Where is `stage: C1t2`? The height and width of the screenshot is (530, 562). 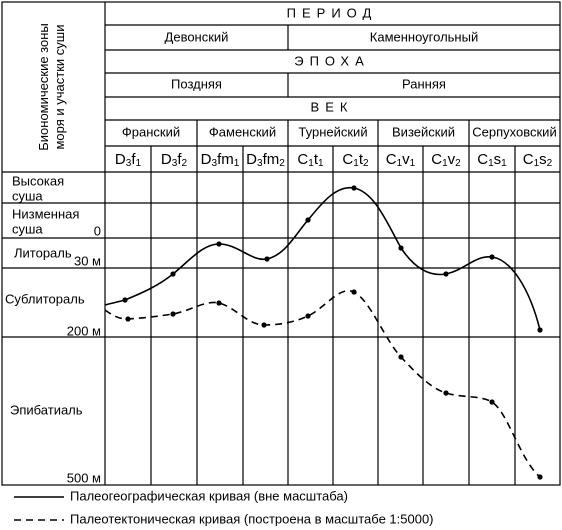
stage: C1t2 is located at coordinates (355, 160).